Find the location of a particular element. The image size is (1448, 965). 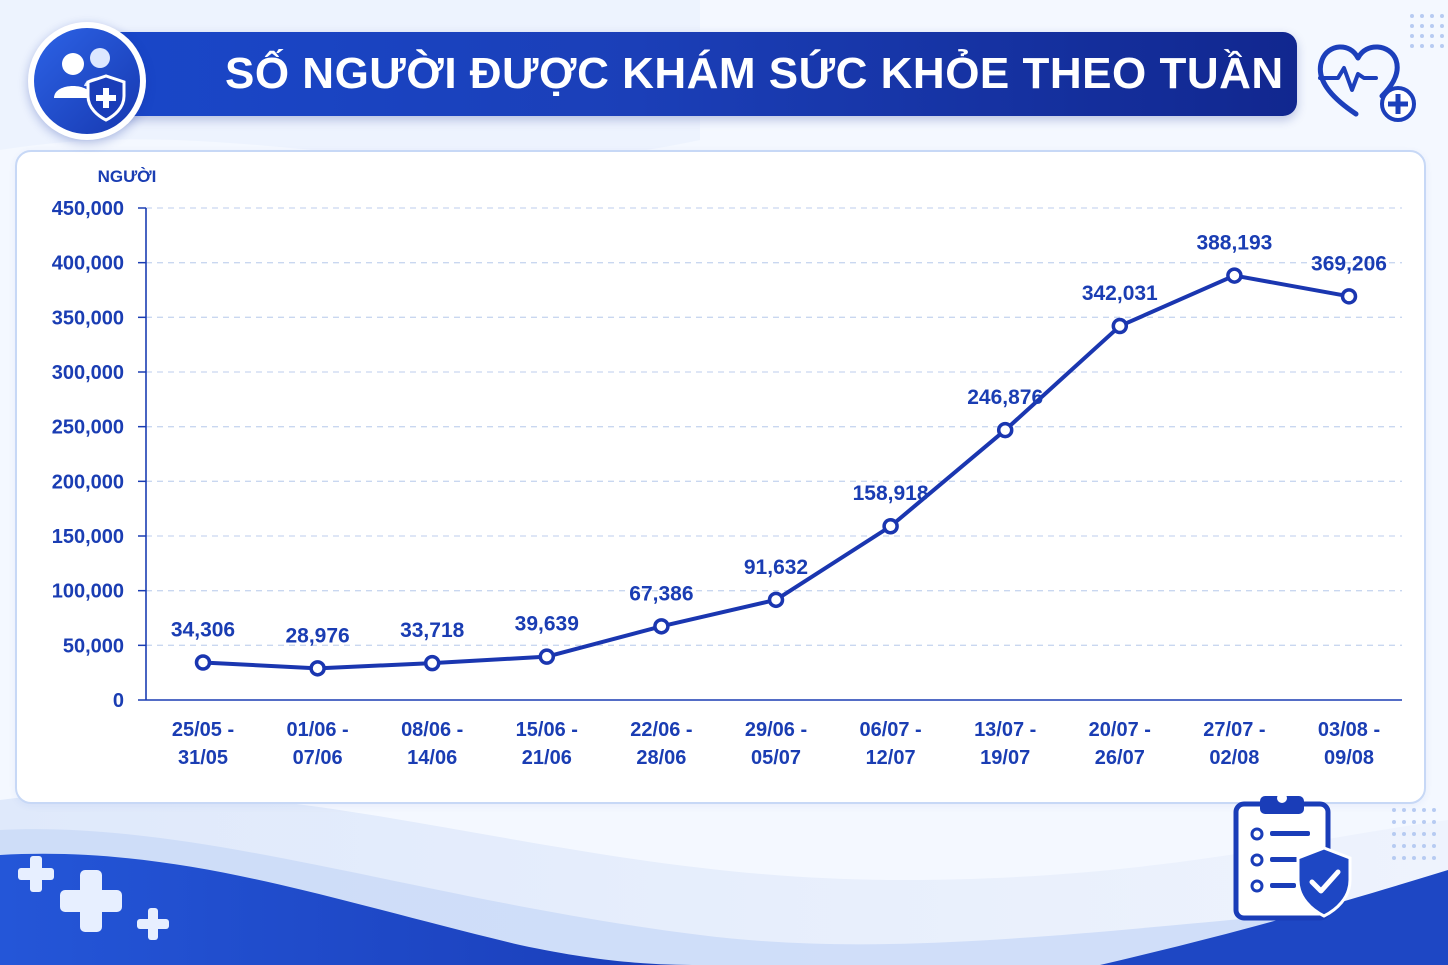

x-tick-label: 25/05 -31/05 is located at coordinates (203, 744).